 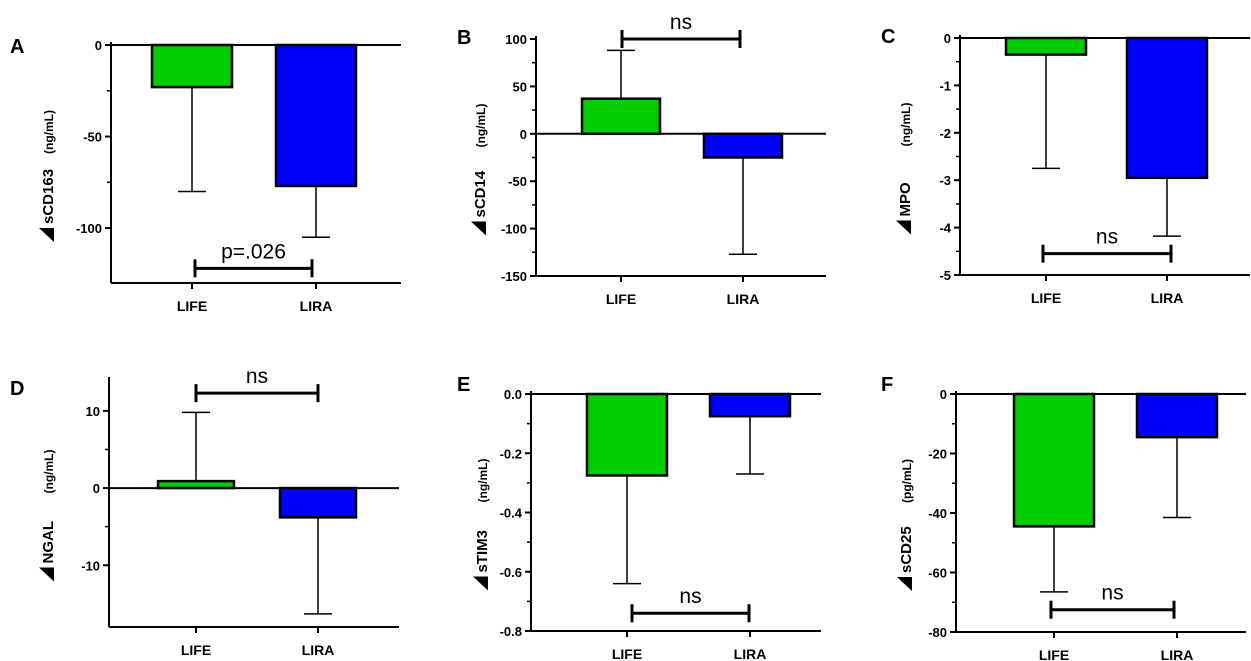 What do you see at coordinates (511, 513) in the screenshot?
I see `y-tick-label: -0.4` at bounding box center [511, 513].